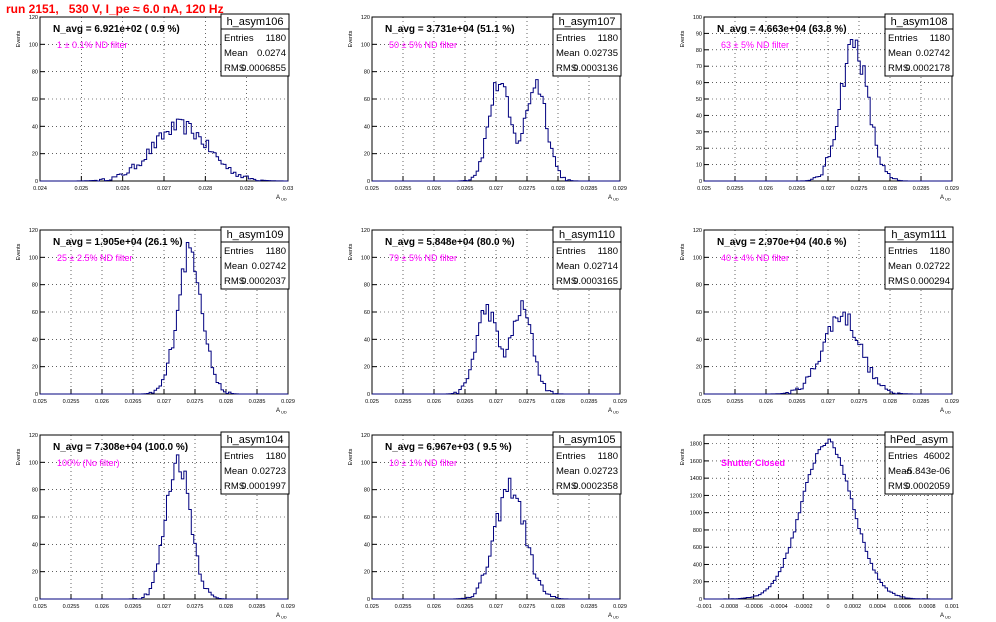 The image size is (996, 622). I want to click on stats-value: 0.0003136, so click(595, 68).